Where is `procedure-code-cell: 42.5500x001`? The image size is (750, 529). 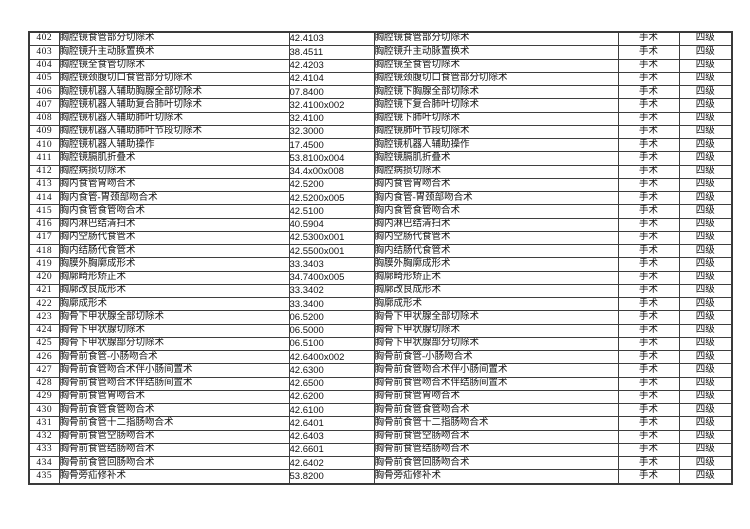
procedure-code-cell: 42.5500x001 is located at coordinates (331, 251).